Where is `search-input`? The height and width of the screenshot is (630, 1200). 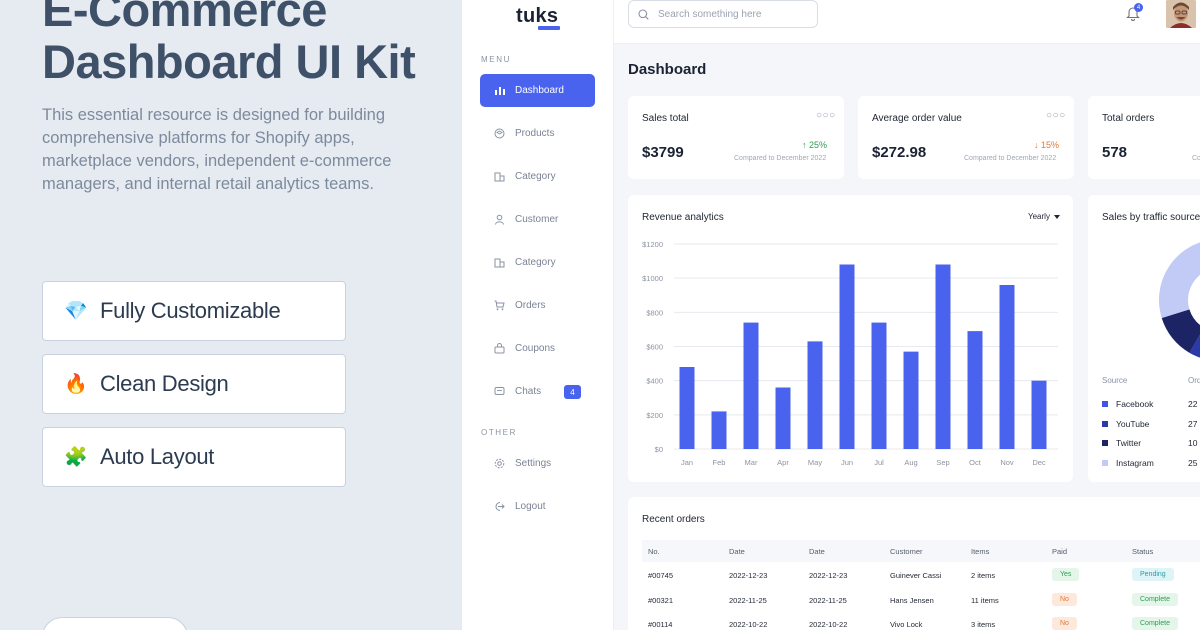 search-input is located at coordinates (733, 14).